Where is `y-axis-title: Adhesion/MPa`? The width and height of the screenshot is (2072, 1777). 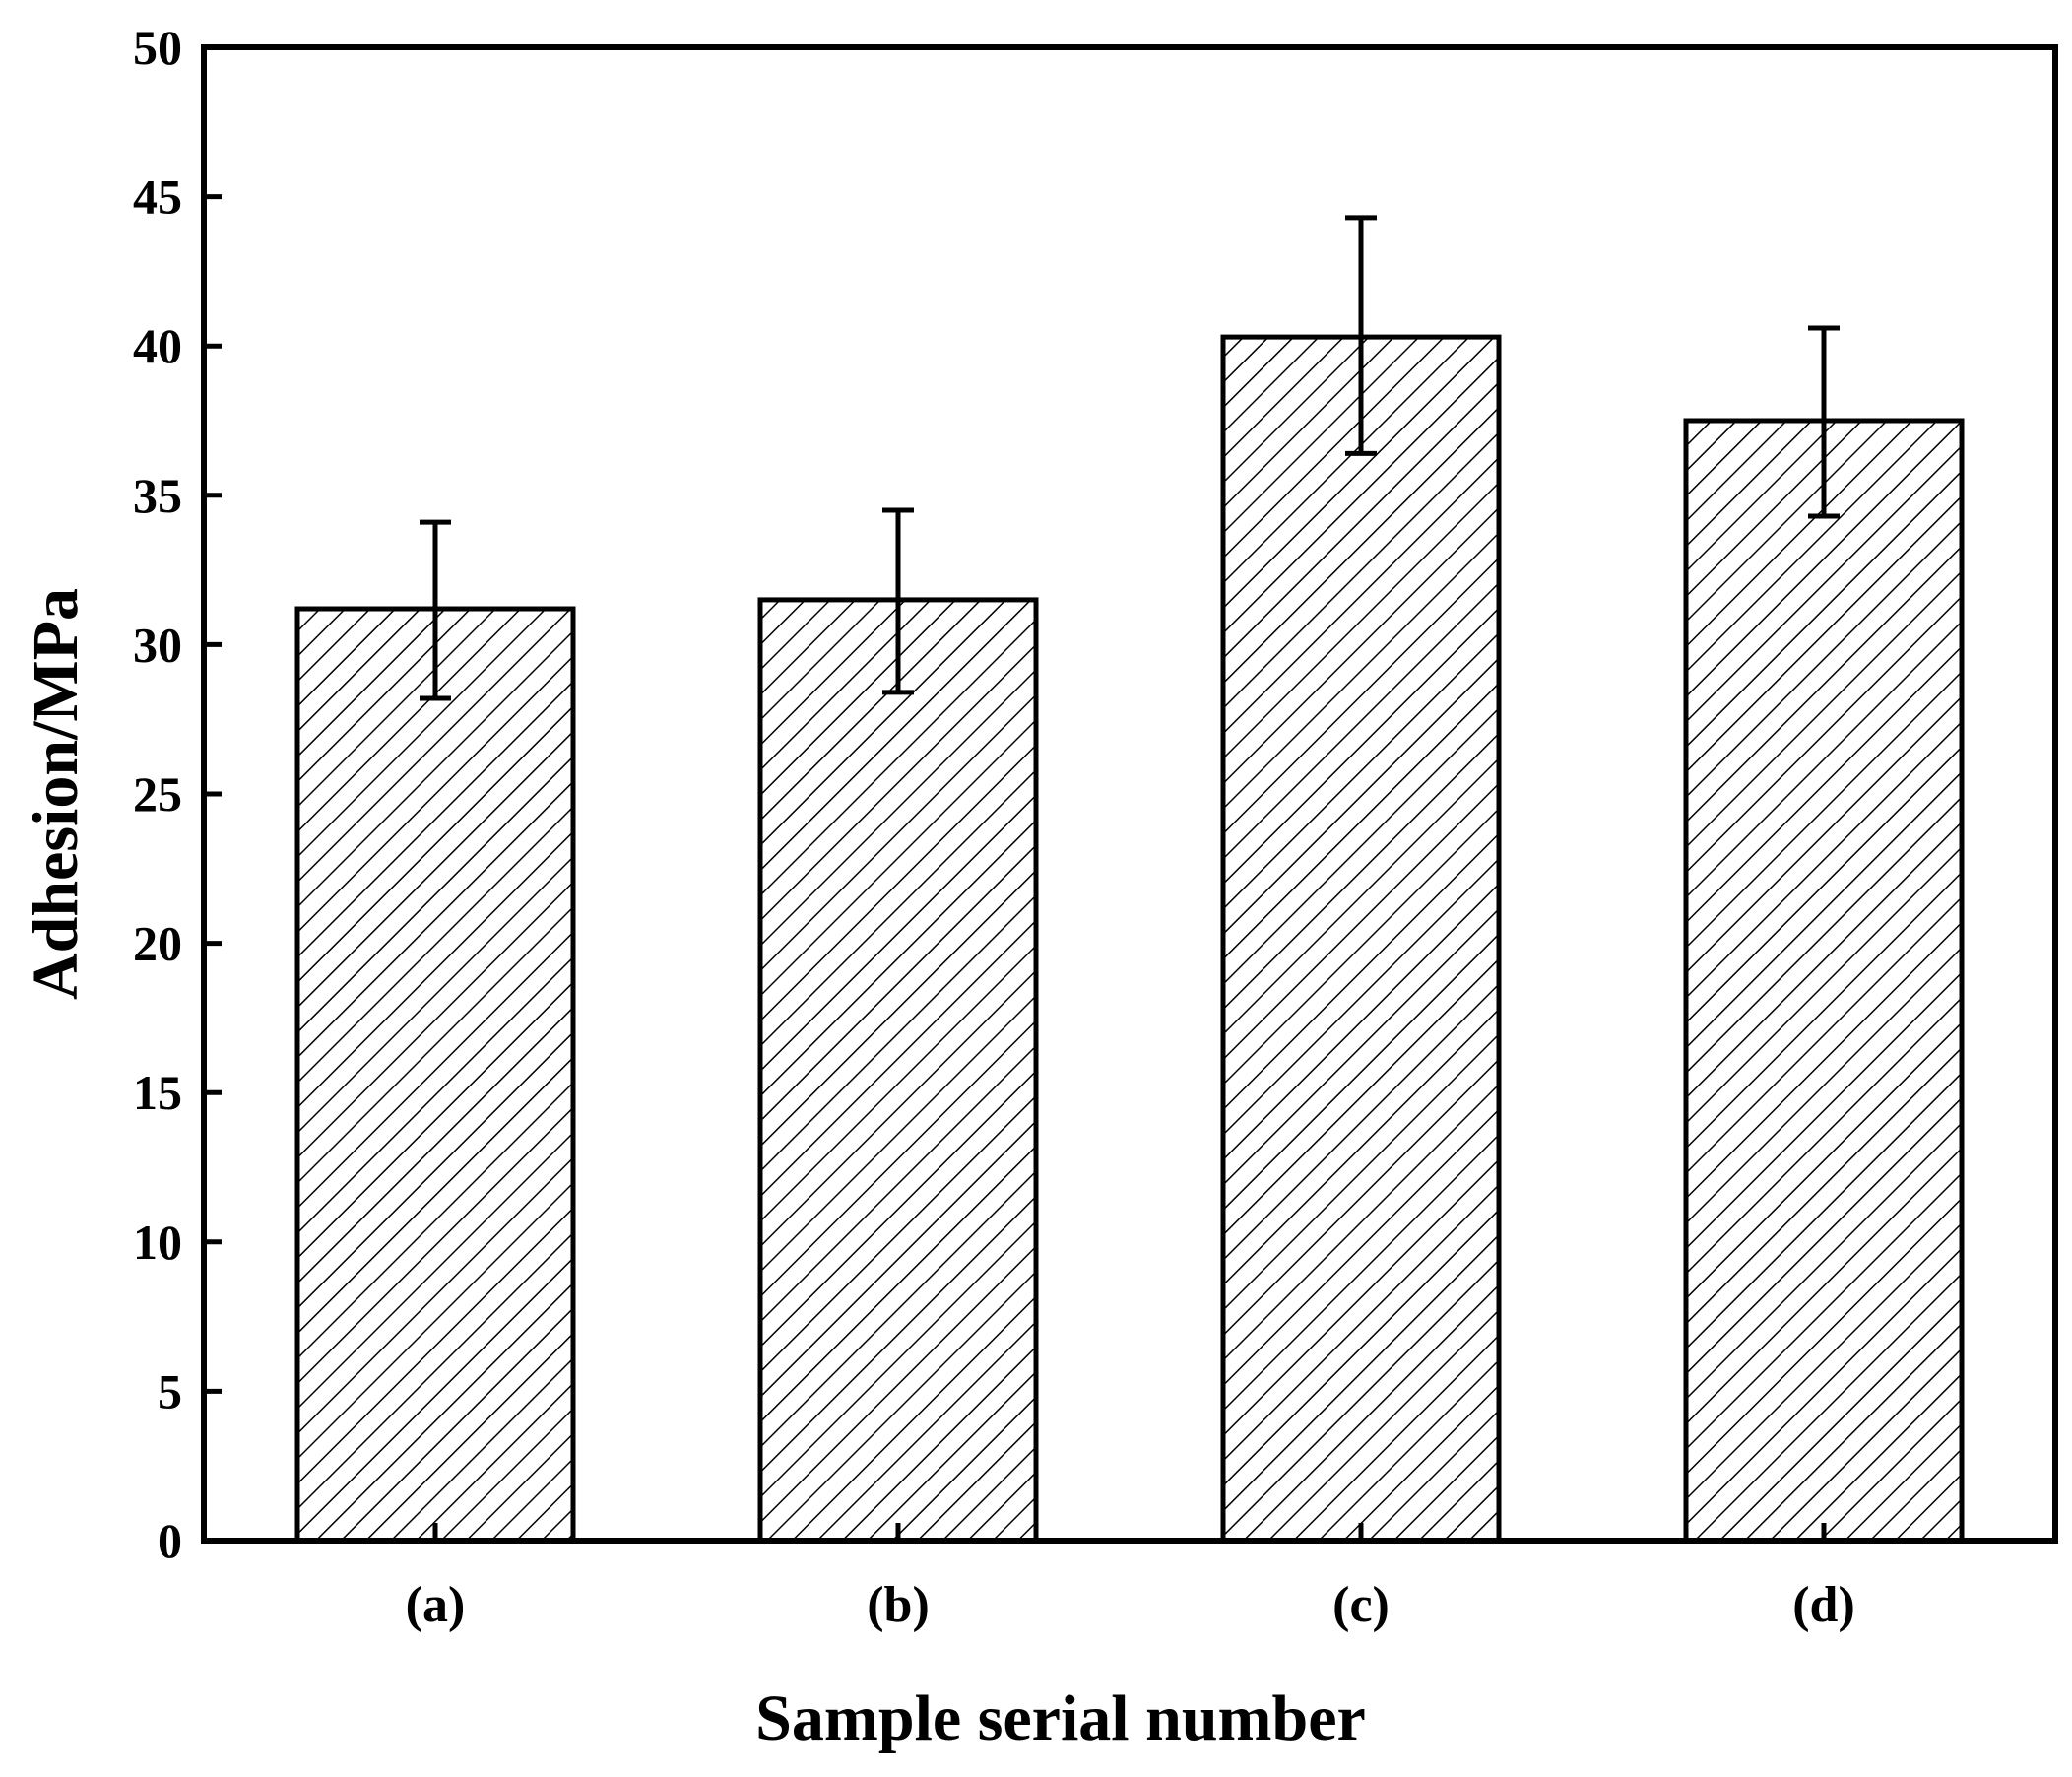
y-axis-title: Adhesion/MPa is located at coordinates (56, 794).